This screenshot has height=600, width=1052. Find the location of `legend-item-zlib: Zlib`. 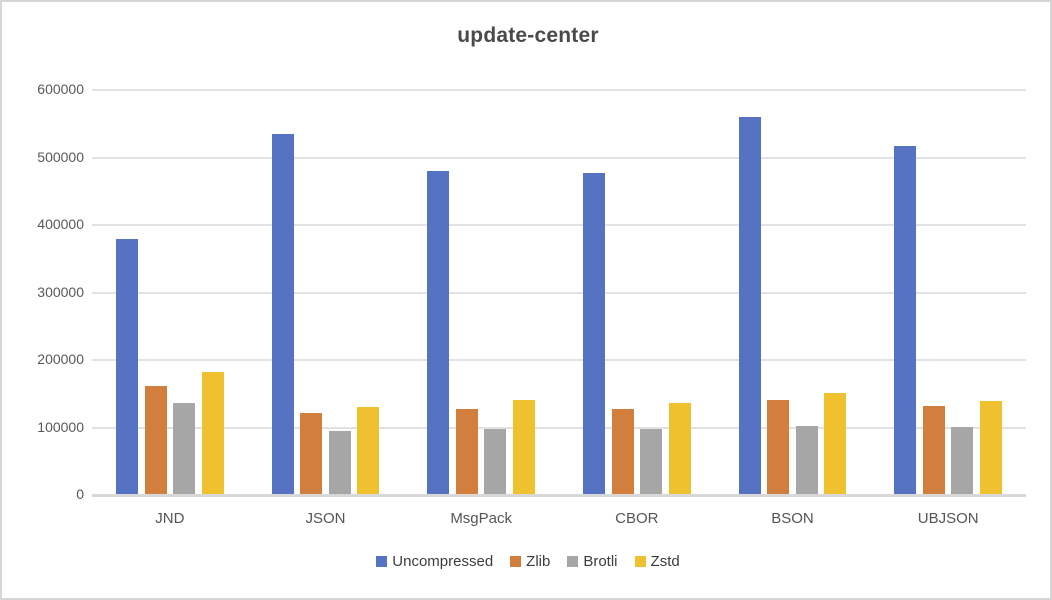

legend-item-zlib: Zlib is located at coordinates (530, 561).